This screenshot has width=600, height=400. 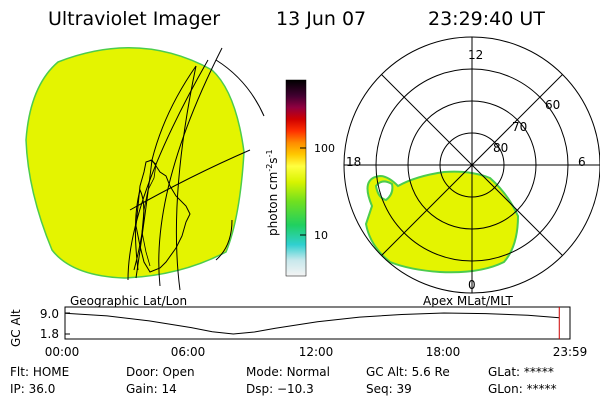 I want to click on x-tick-label: 00:00, so click(x=62, y=352).